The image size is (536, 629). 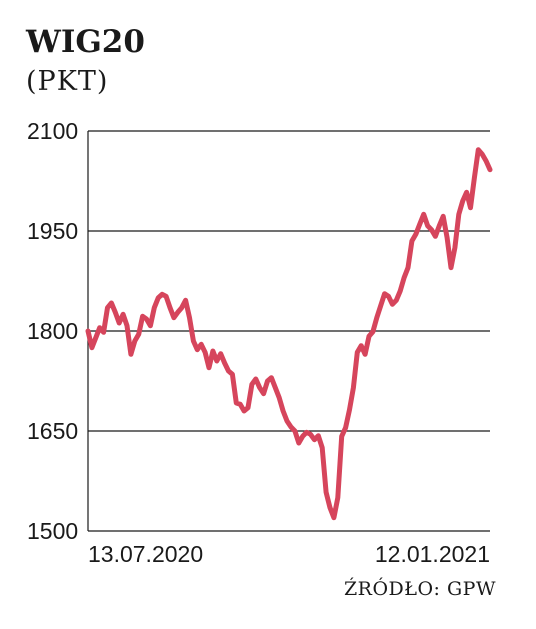 What do you see at coordinates (67, 81) in the screenshot?
I see `chart-unit: (PKT)` at bounding box center [67, 81].